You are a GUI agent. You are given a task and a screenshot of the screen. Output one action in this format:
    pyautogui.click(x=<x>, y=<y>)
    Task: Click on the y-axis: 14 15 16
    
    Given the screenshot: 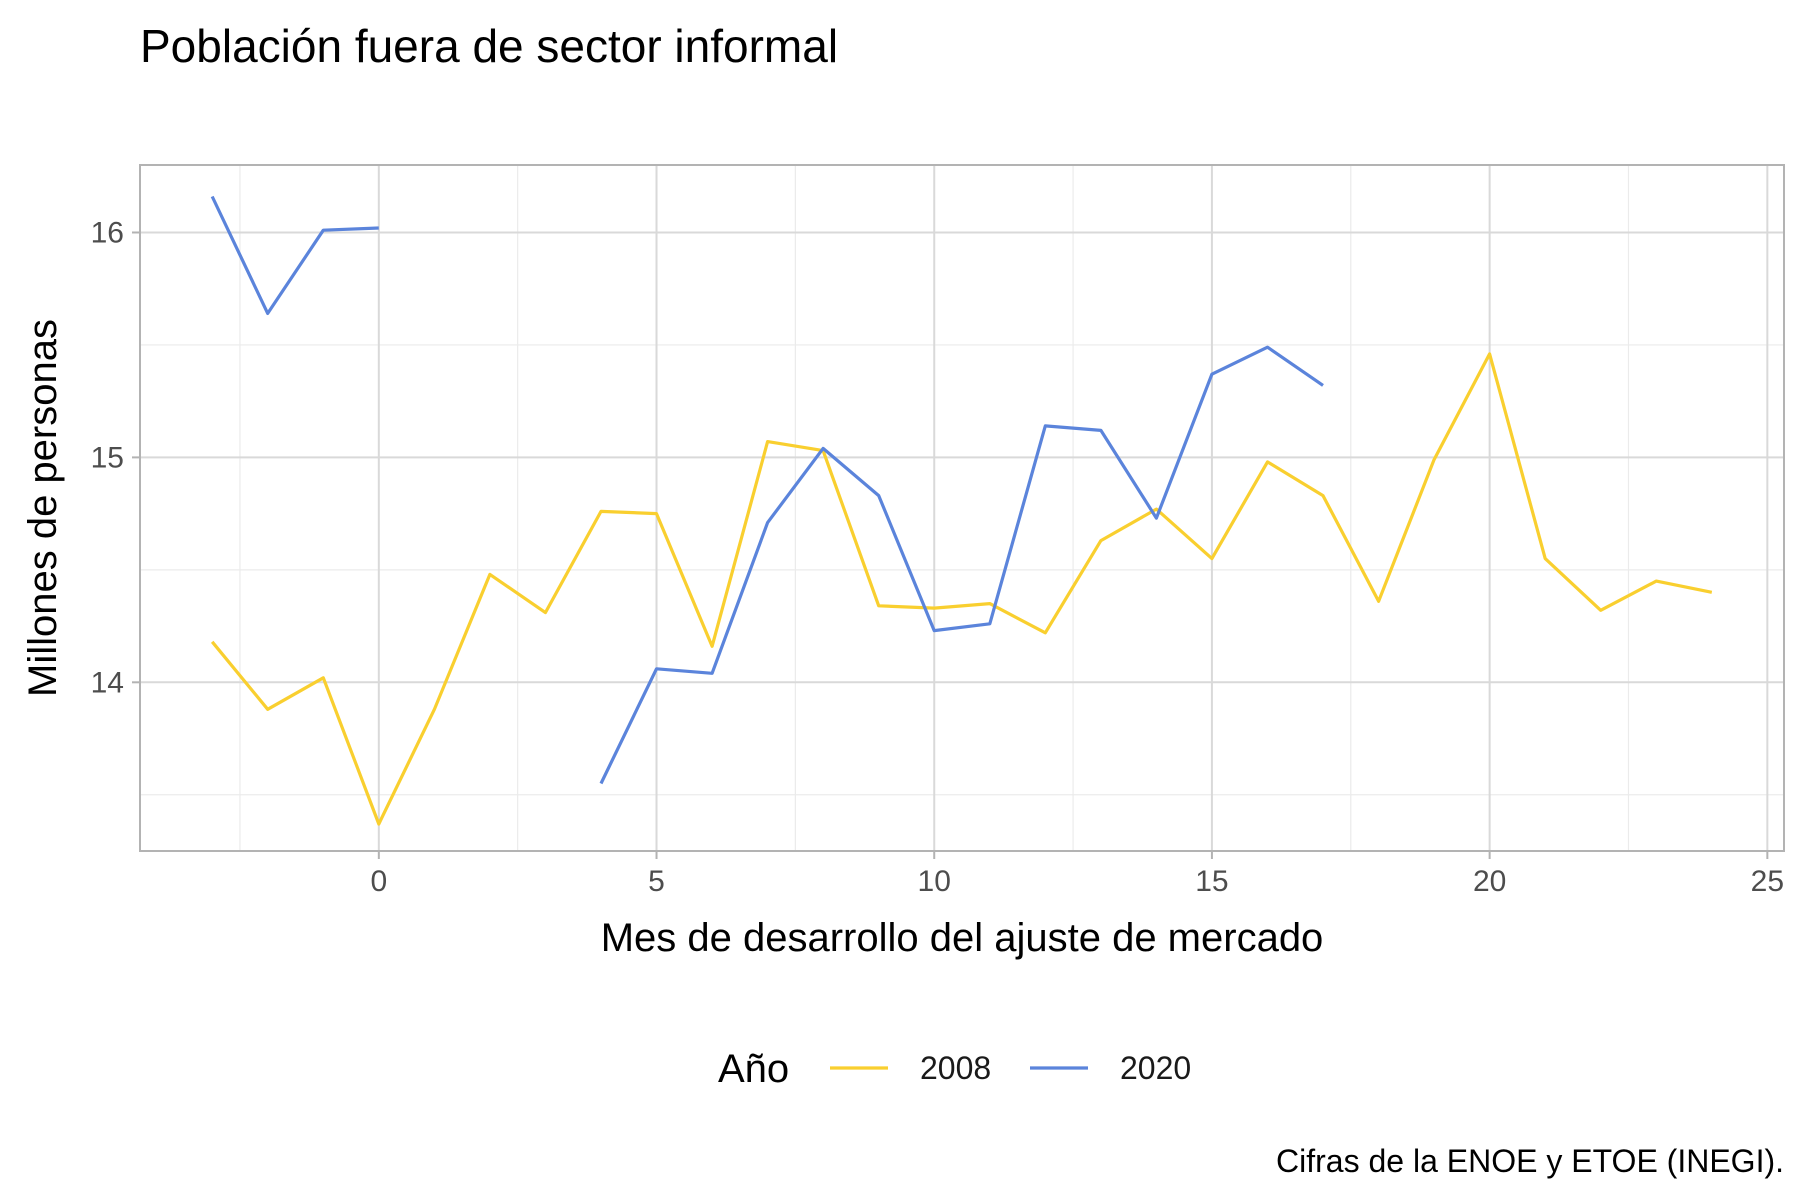 What is the action you would take?
    pyautogui.click(x=115, y=457)
    